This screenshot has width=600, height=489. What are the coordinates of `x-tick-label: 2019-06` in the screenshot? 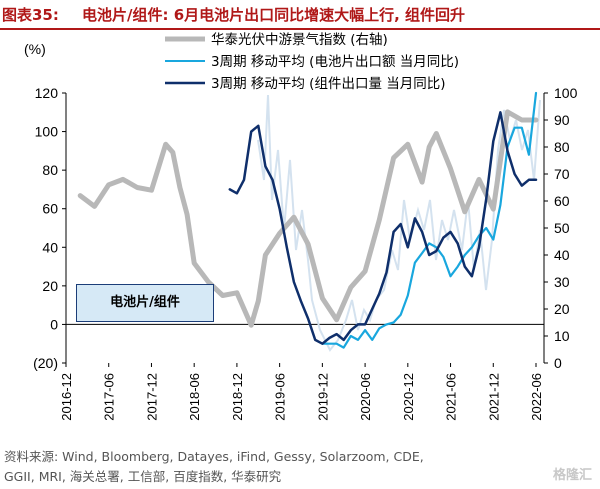 It's located at (280, 397).